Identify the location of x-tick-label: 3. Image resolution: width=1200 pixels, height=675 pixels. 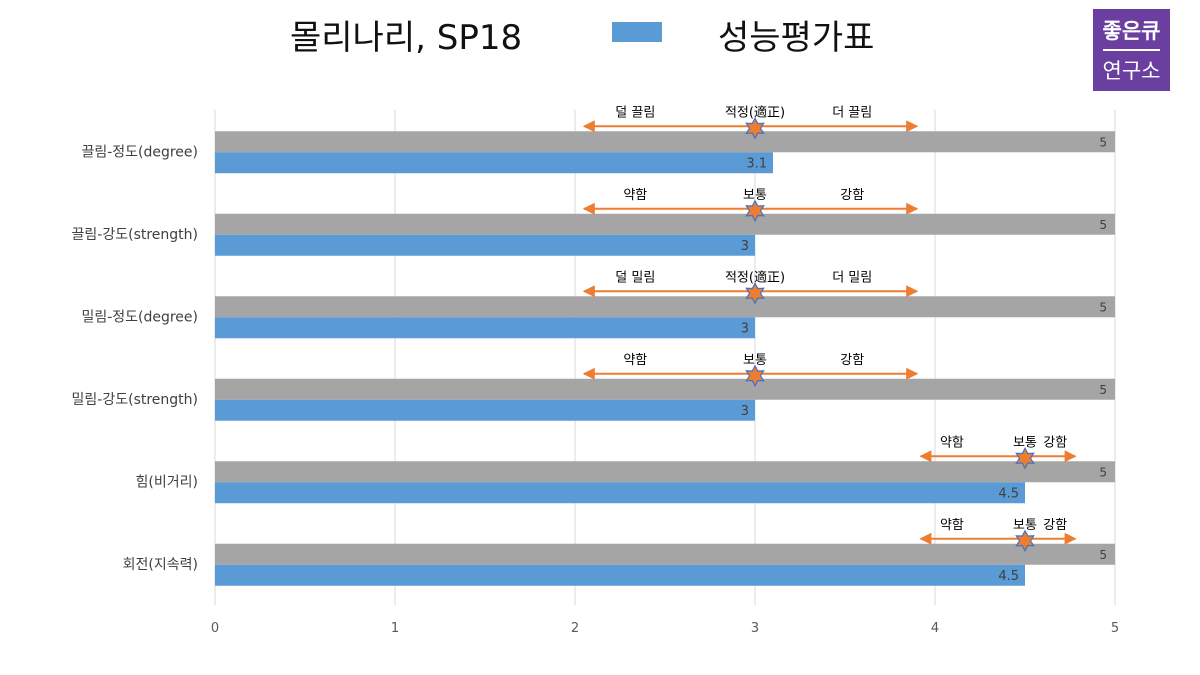
(755, 628).